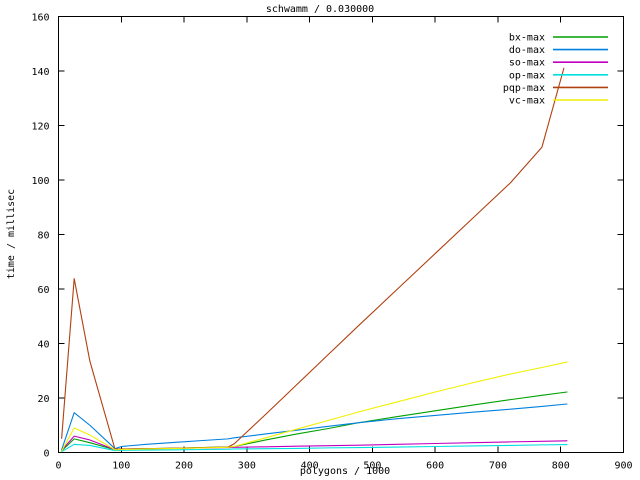 This screenshot has height=480, width=640. Describe the element at coordinates (184, 466) in the screenshot. I see `x-tick-label: 200` at that location.